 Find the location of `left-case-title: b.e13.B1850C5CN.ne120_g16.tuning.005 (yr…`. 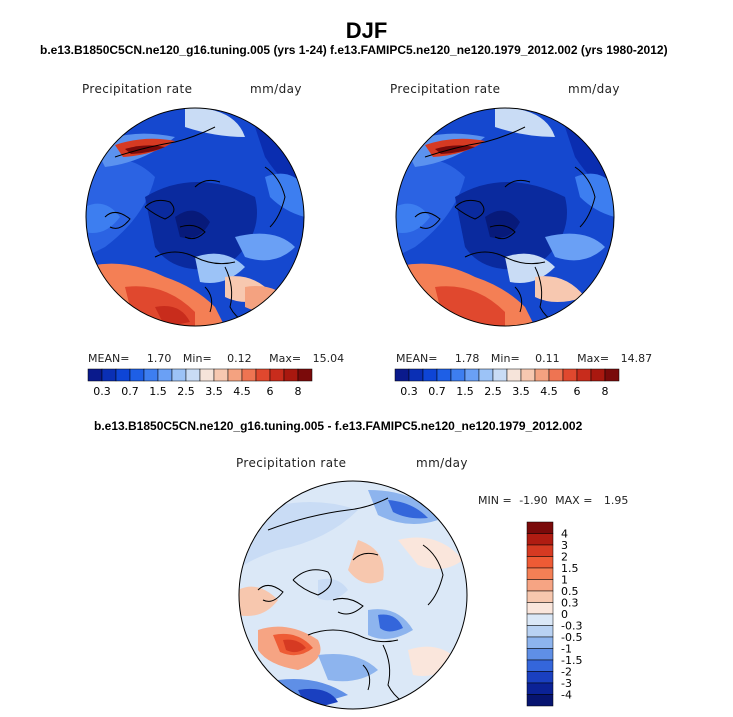

left-case-title: b.e13.B1850C5CN.ne120_g16.tuning.005 (yr… is located at coordinates (183, 50).